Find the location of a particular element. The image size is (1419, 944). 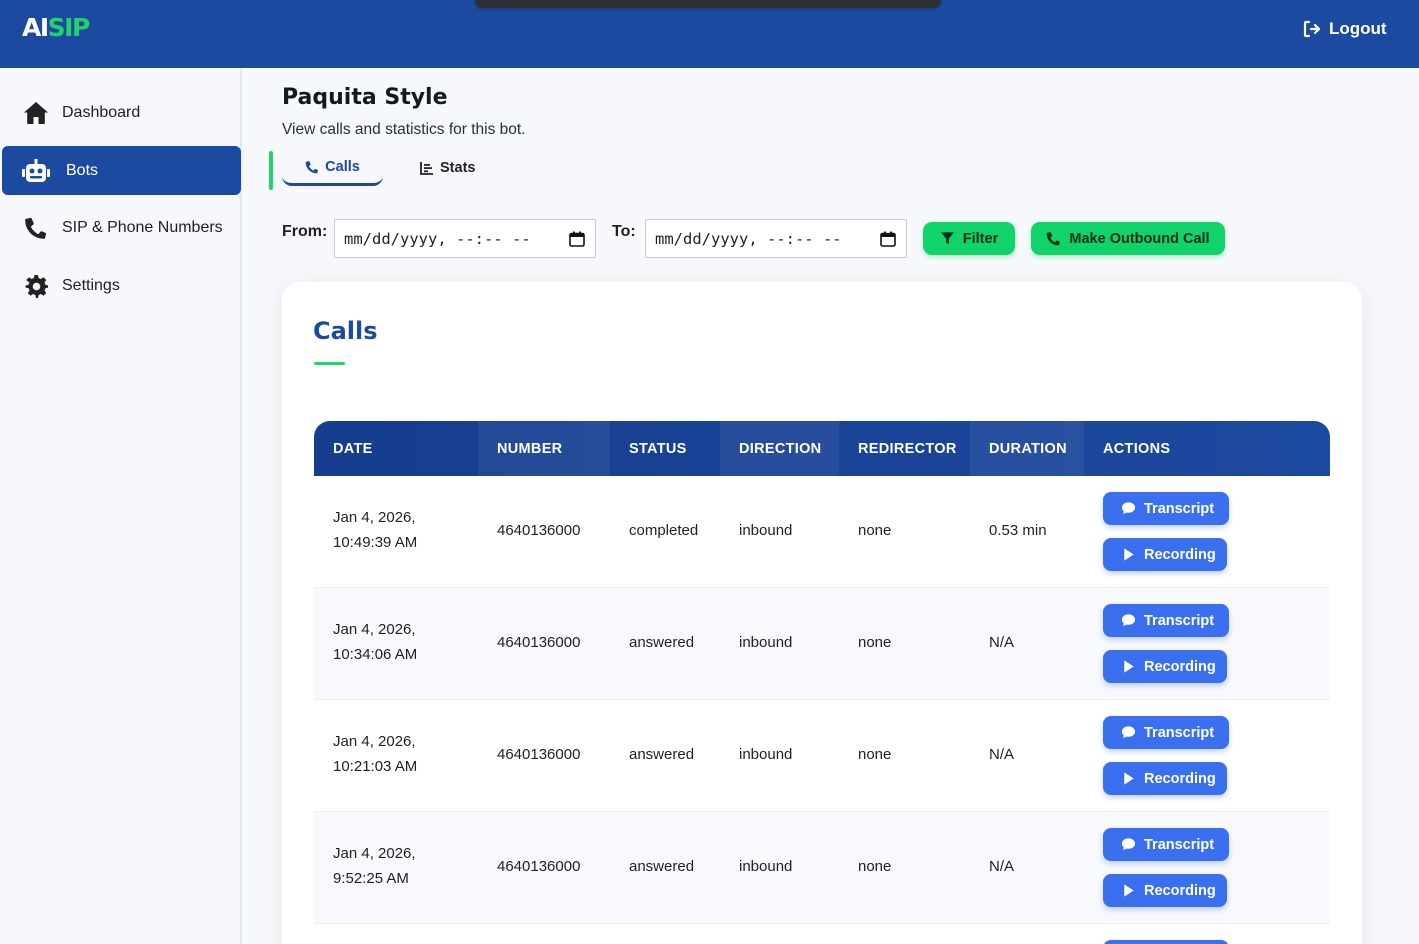

call-time-line: 10:34:06 AM is located at coordinates (375, 654).